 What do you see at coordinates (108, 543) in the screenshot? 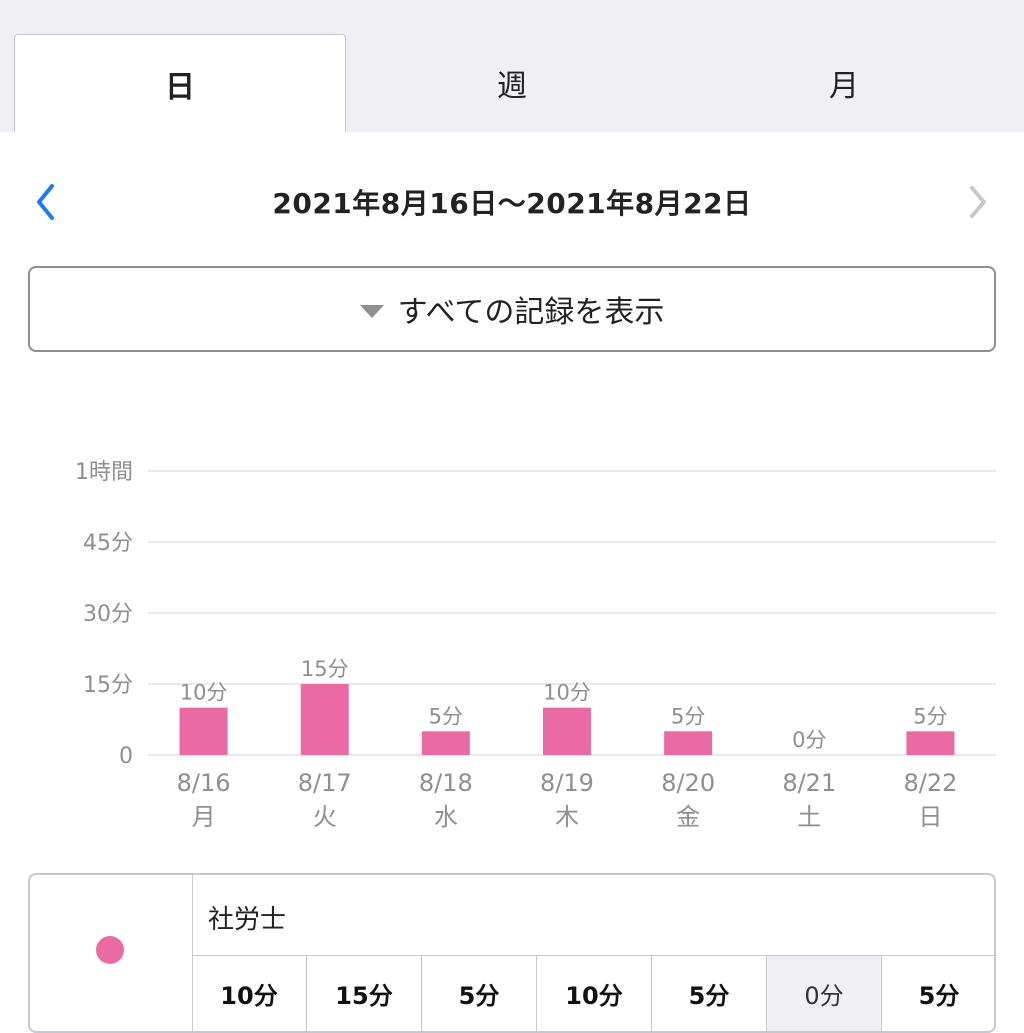
I see `y-tick-label: 45分` at bounding box center [108, 543].